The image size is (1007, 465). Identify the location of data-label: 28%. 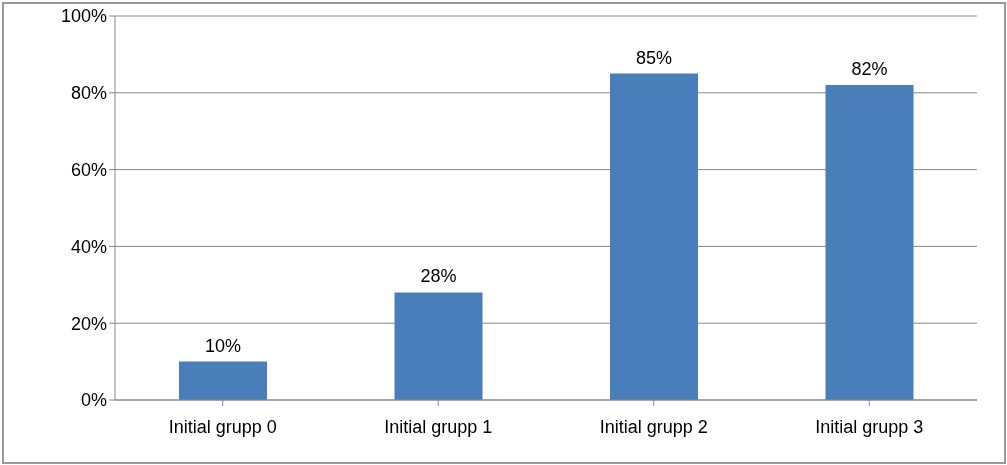
(438, 276).